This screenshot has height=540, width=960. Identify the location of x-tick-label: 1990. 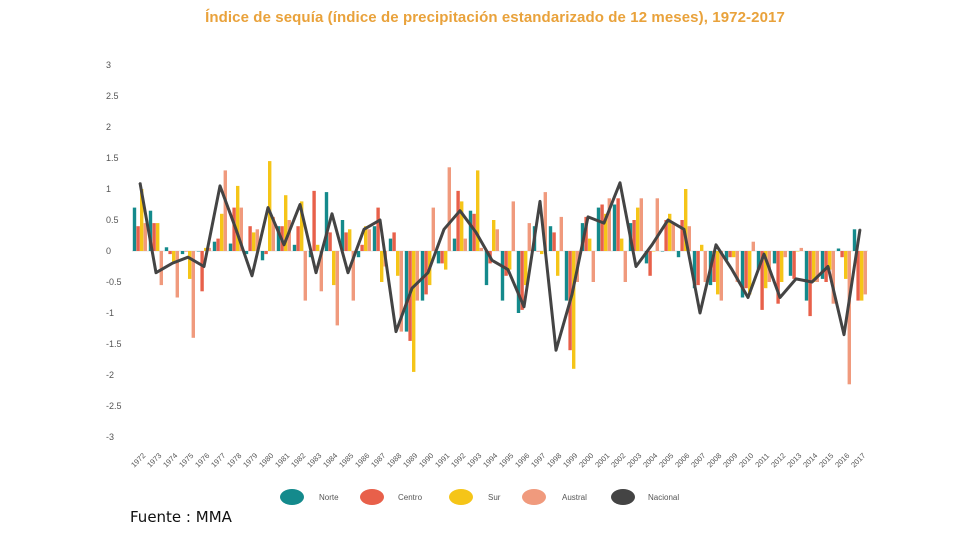
(426, 460).